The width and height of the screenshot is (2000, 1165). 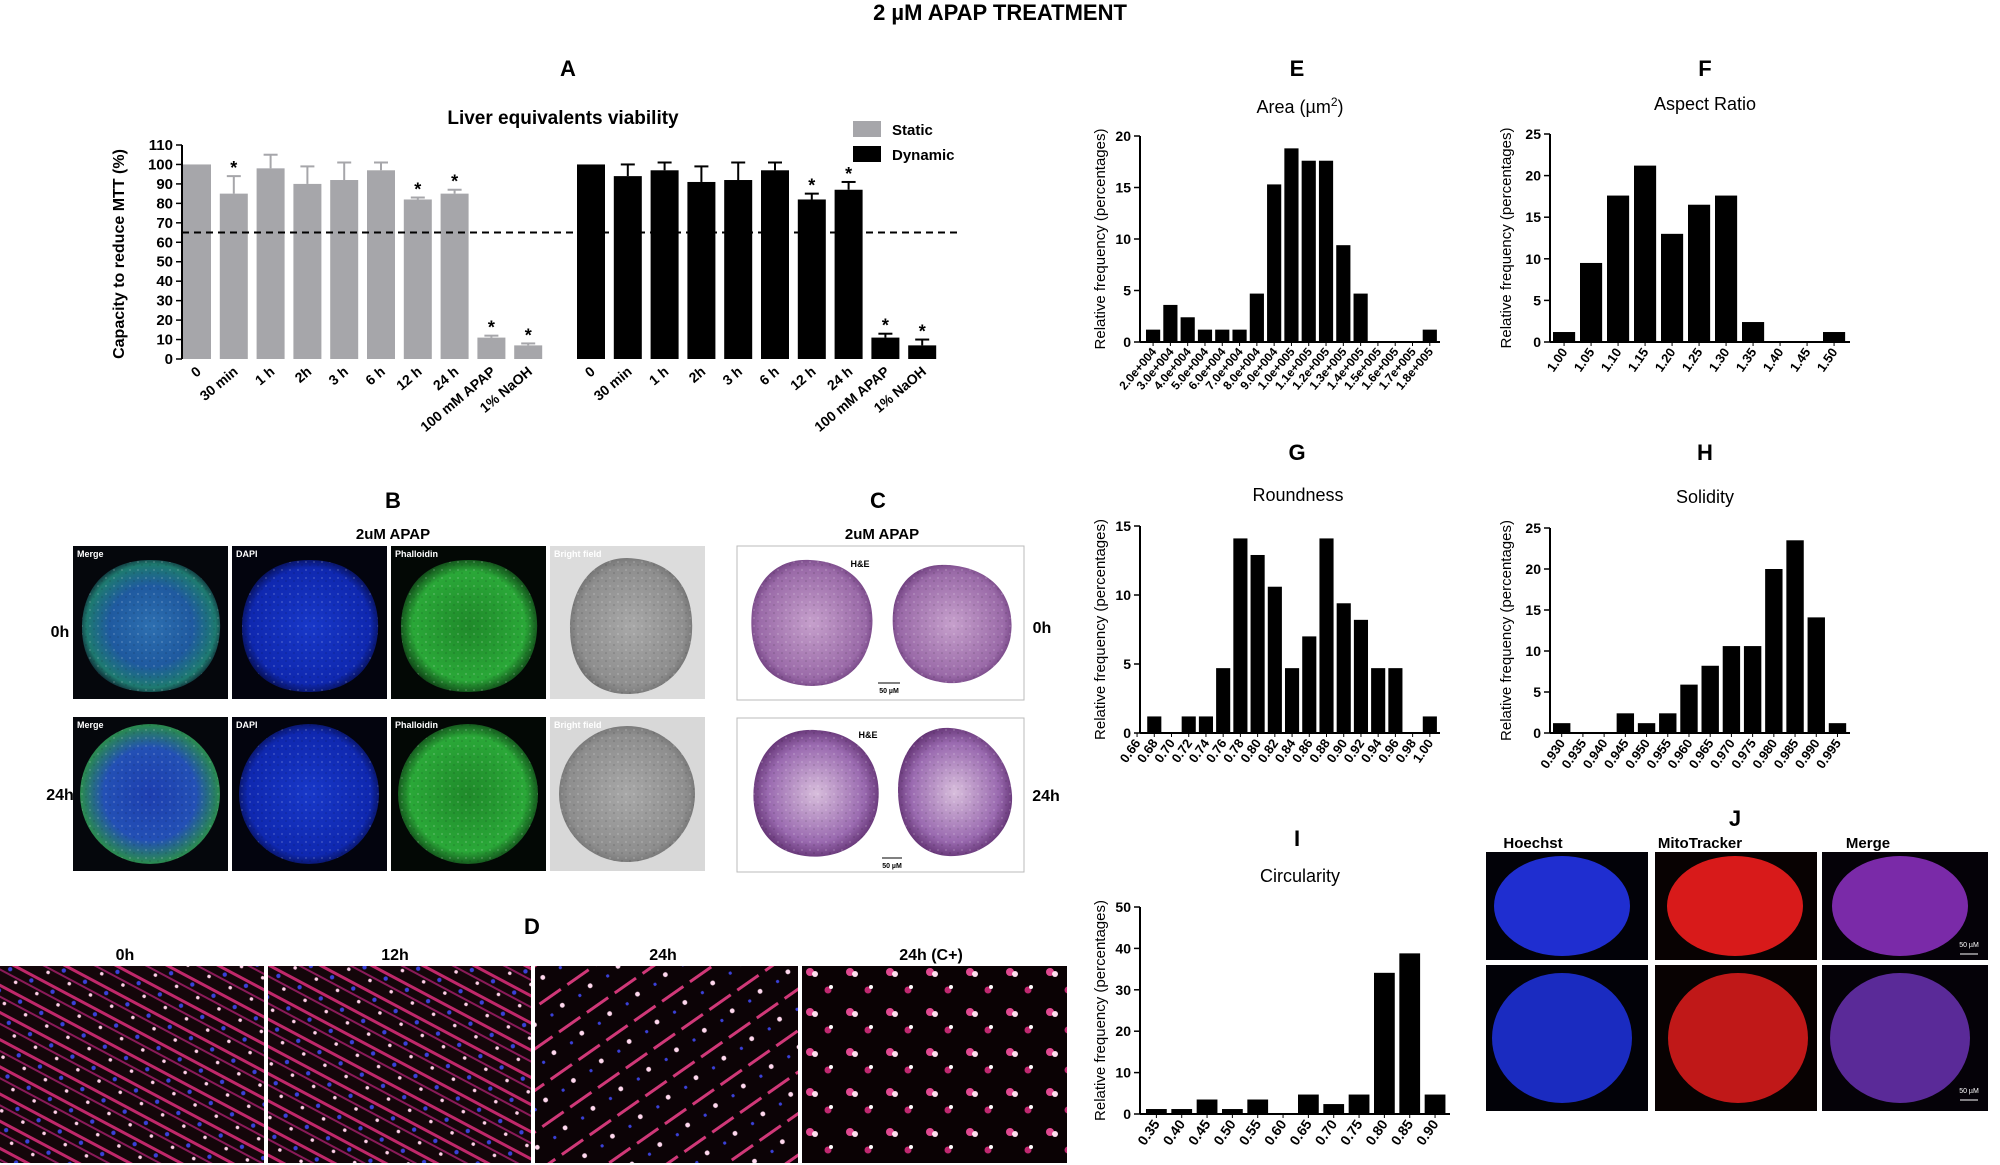 I want to click on histogram-xtick-label: 0.65, so click(x=1300, y=1132).